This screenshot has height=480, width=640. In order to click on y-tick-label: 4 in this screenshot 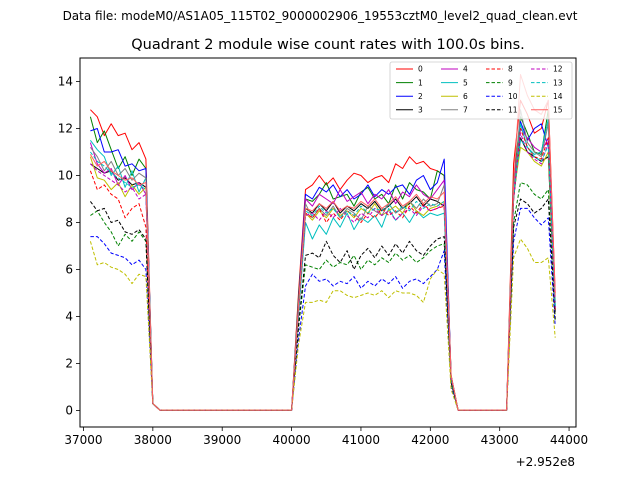, I will do `click(69, 317)`.